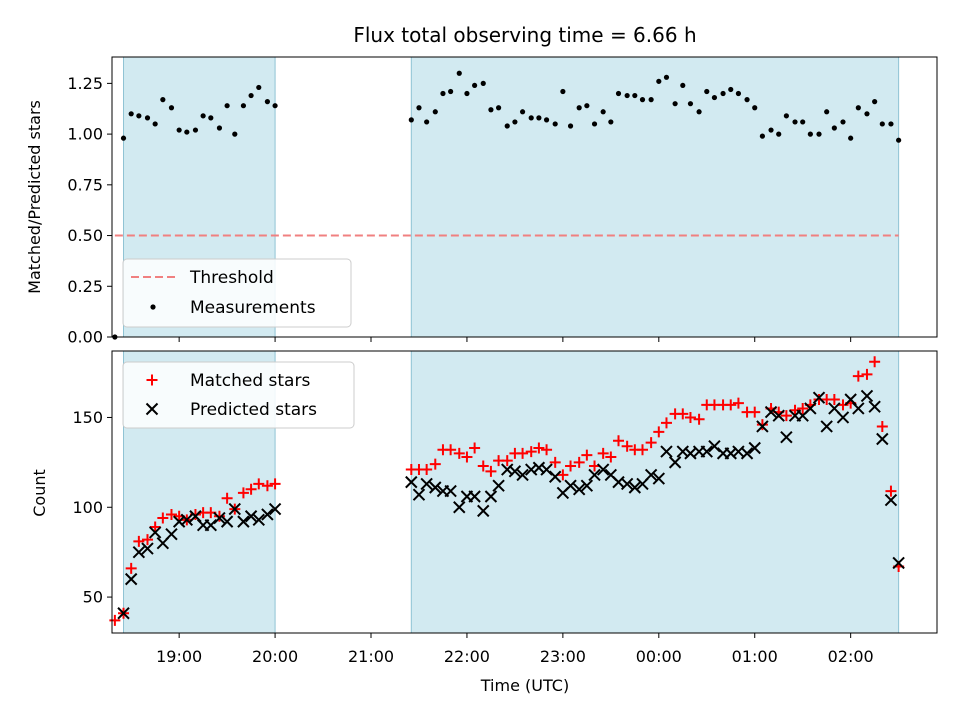 The width and height of the screenshot is (960, 720). I want to click on legend-threshold-label: Threshold, so click(231, 278).